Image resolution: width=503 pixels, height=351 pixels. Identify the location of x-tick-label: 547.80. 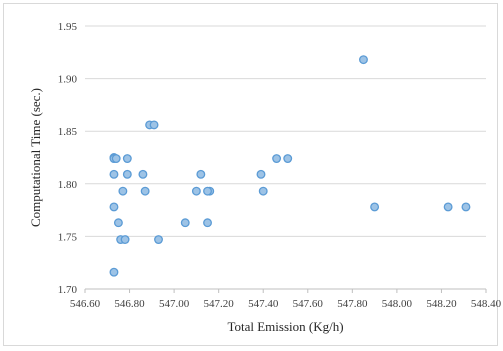
(352, 304).